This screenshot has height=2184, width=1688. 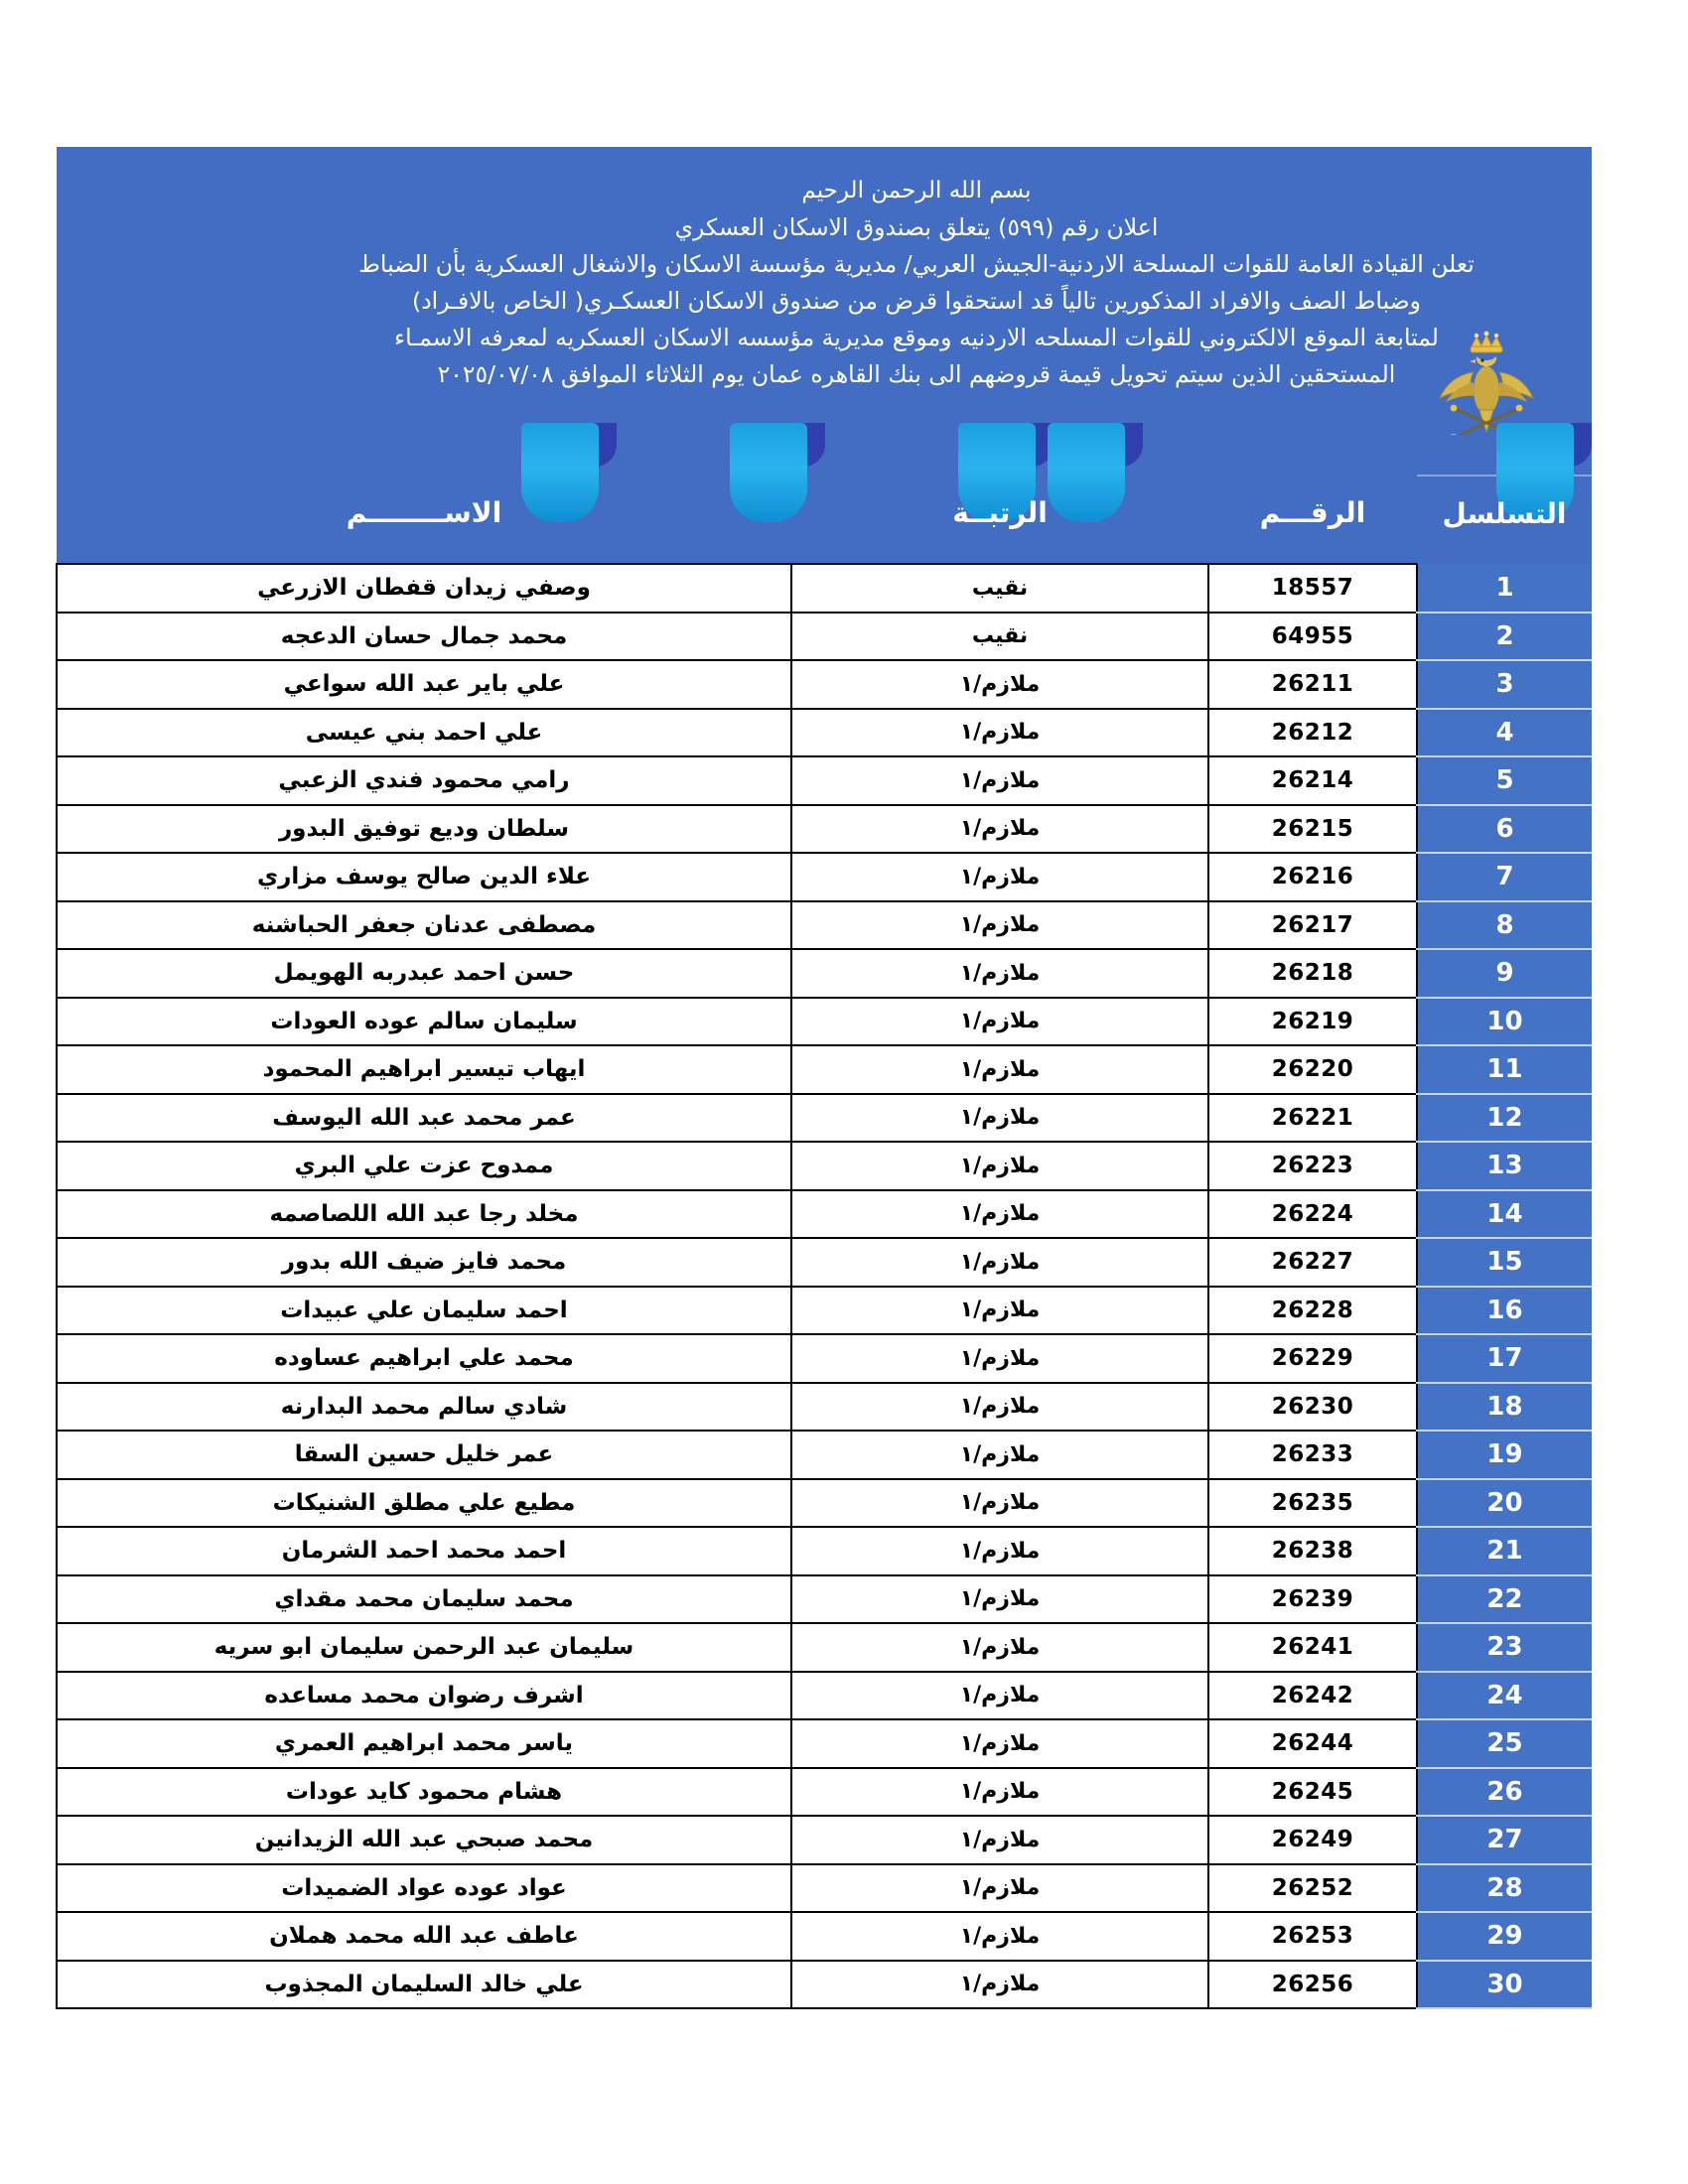 I want to click on cell-name: ايهاب تيسير ابراهيم المحمود, so click(x=424, y=1069).